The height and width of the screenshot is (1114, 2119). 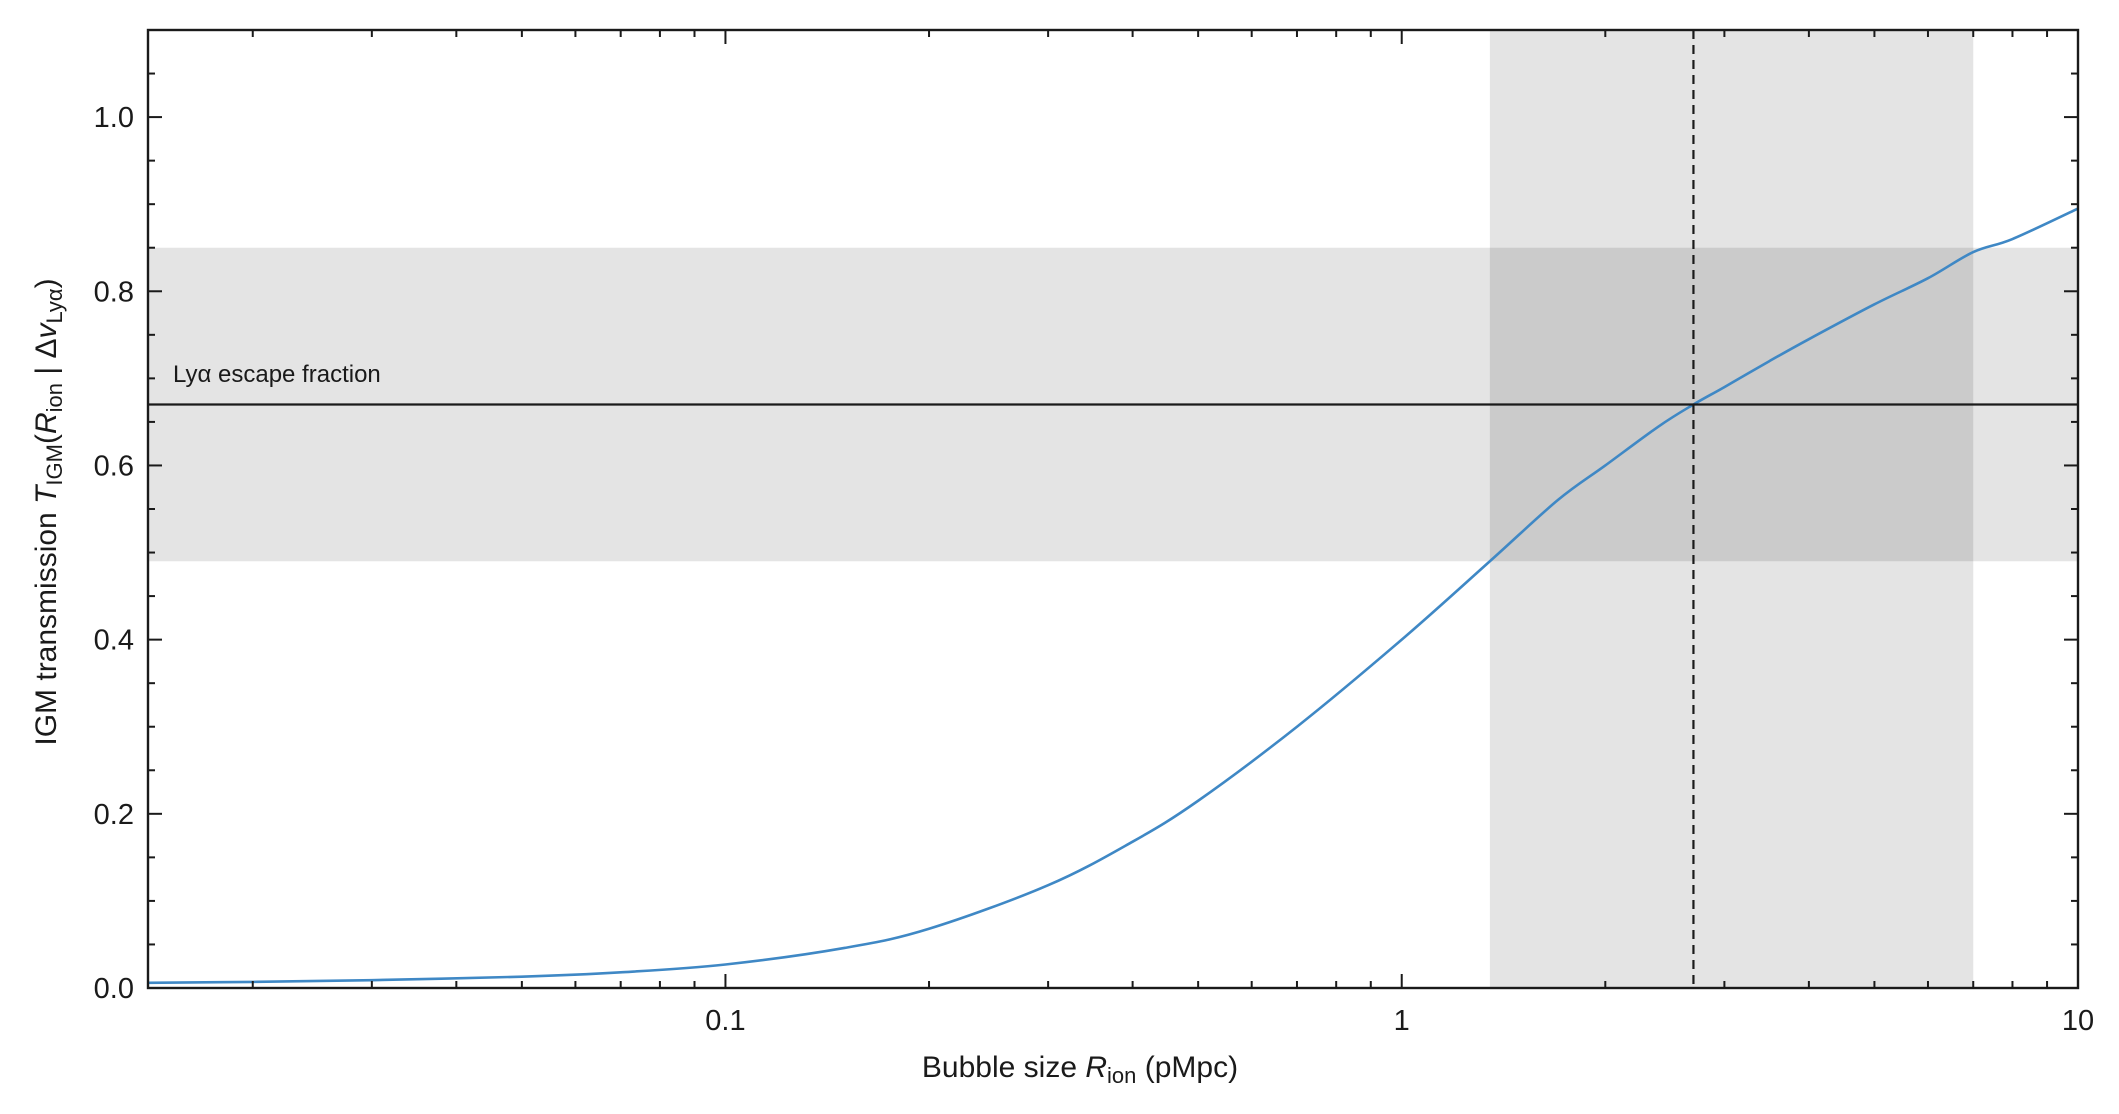 What do you see at coordinates (114, 641) in the screenshot?
I see `y-tick-label: 0.4` at bounding box center [114, 641].